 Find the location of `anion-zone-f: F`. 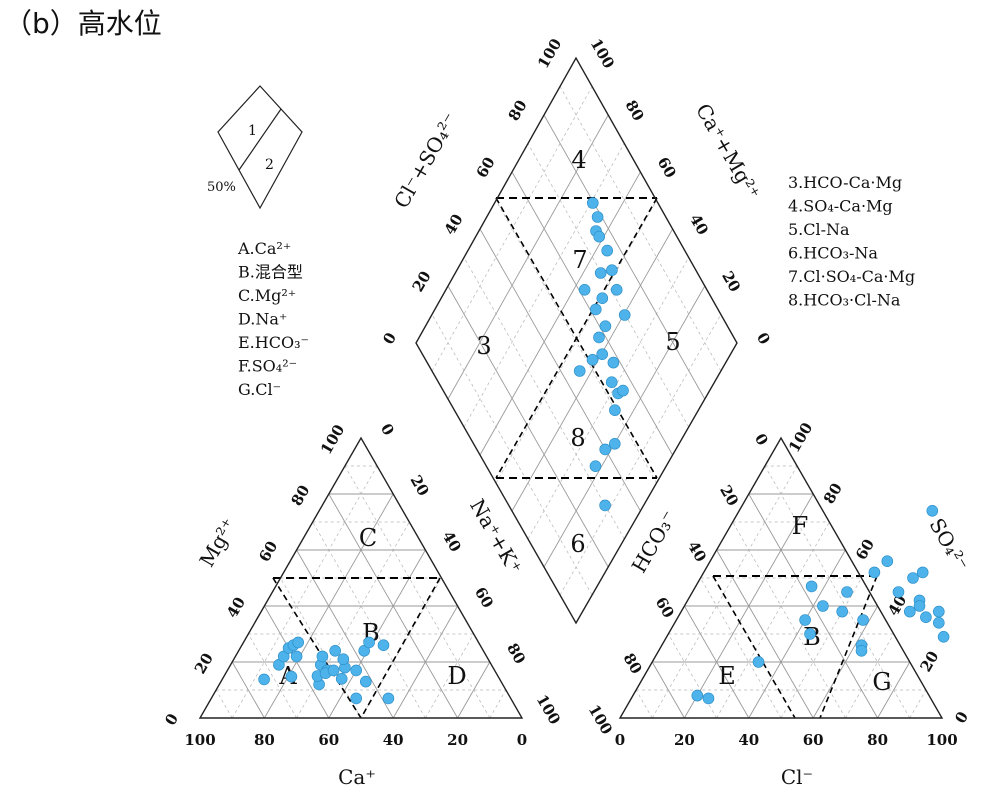

anion-zone-f: F is located at coordinates (800, 526).